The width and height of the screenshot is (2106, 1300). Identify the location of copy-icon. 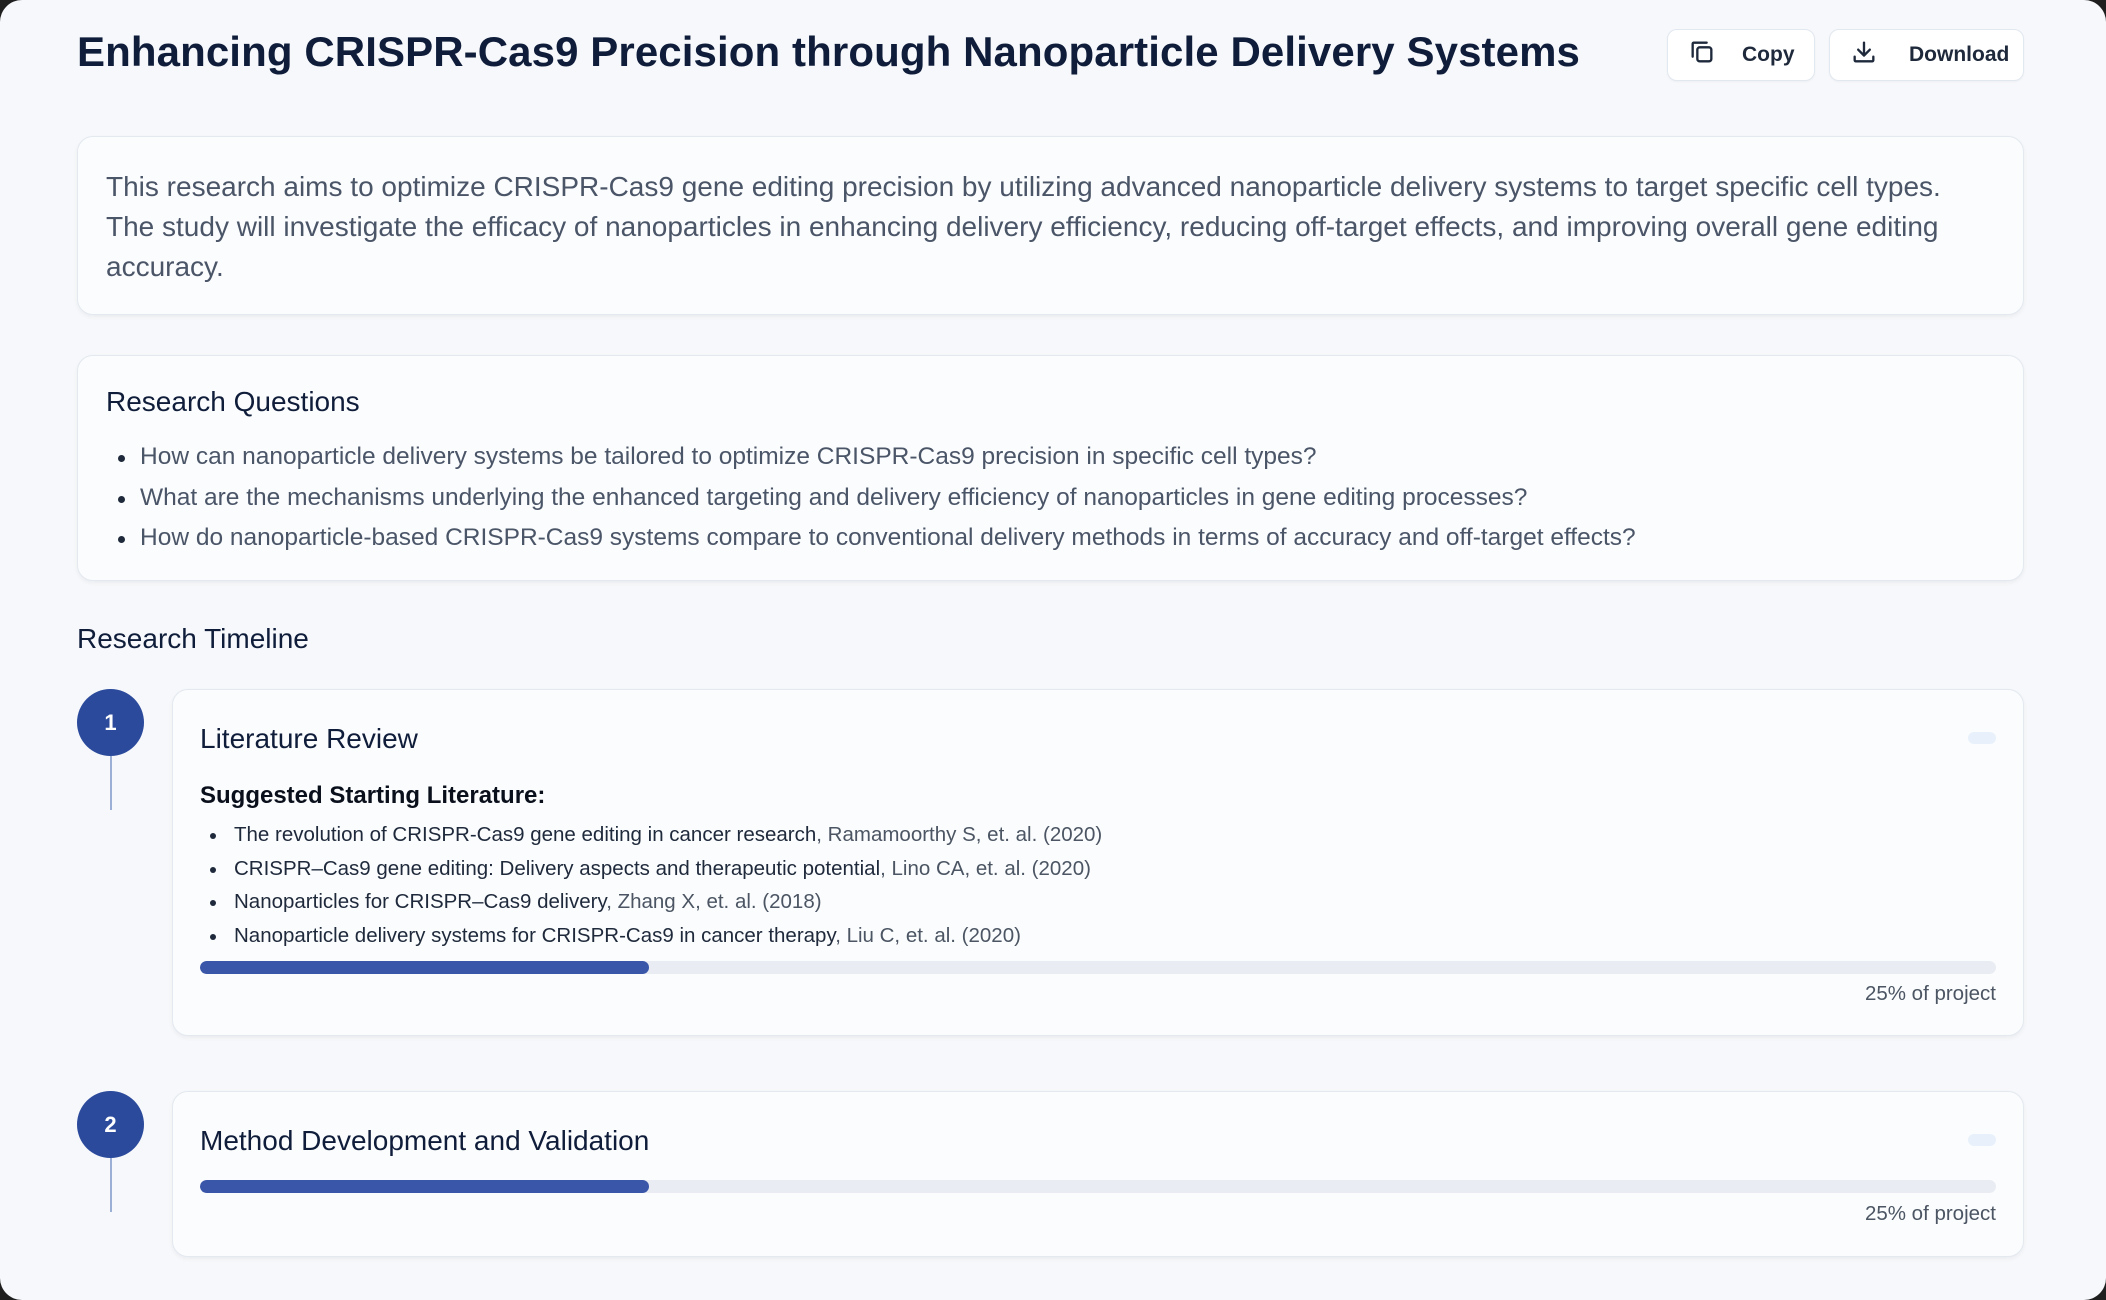
(1702, 55).